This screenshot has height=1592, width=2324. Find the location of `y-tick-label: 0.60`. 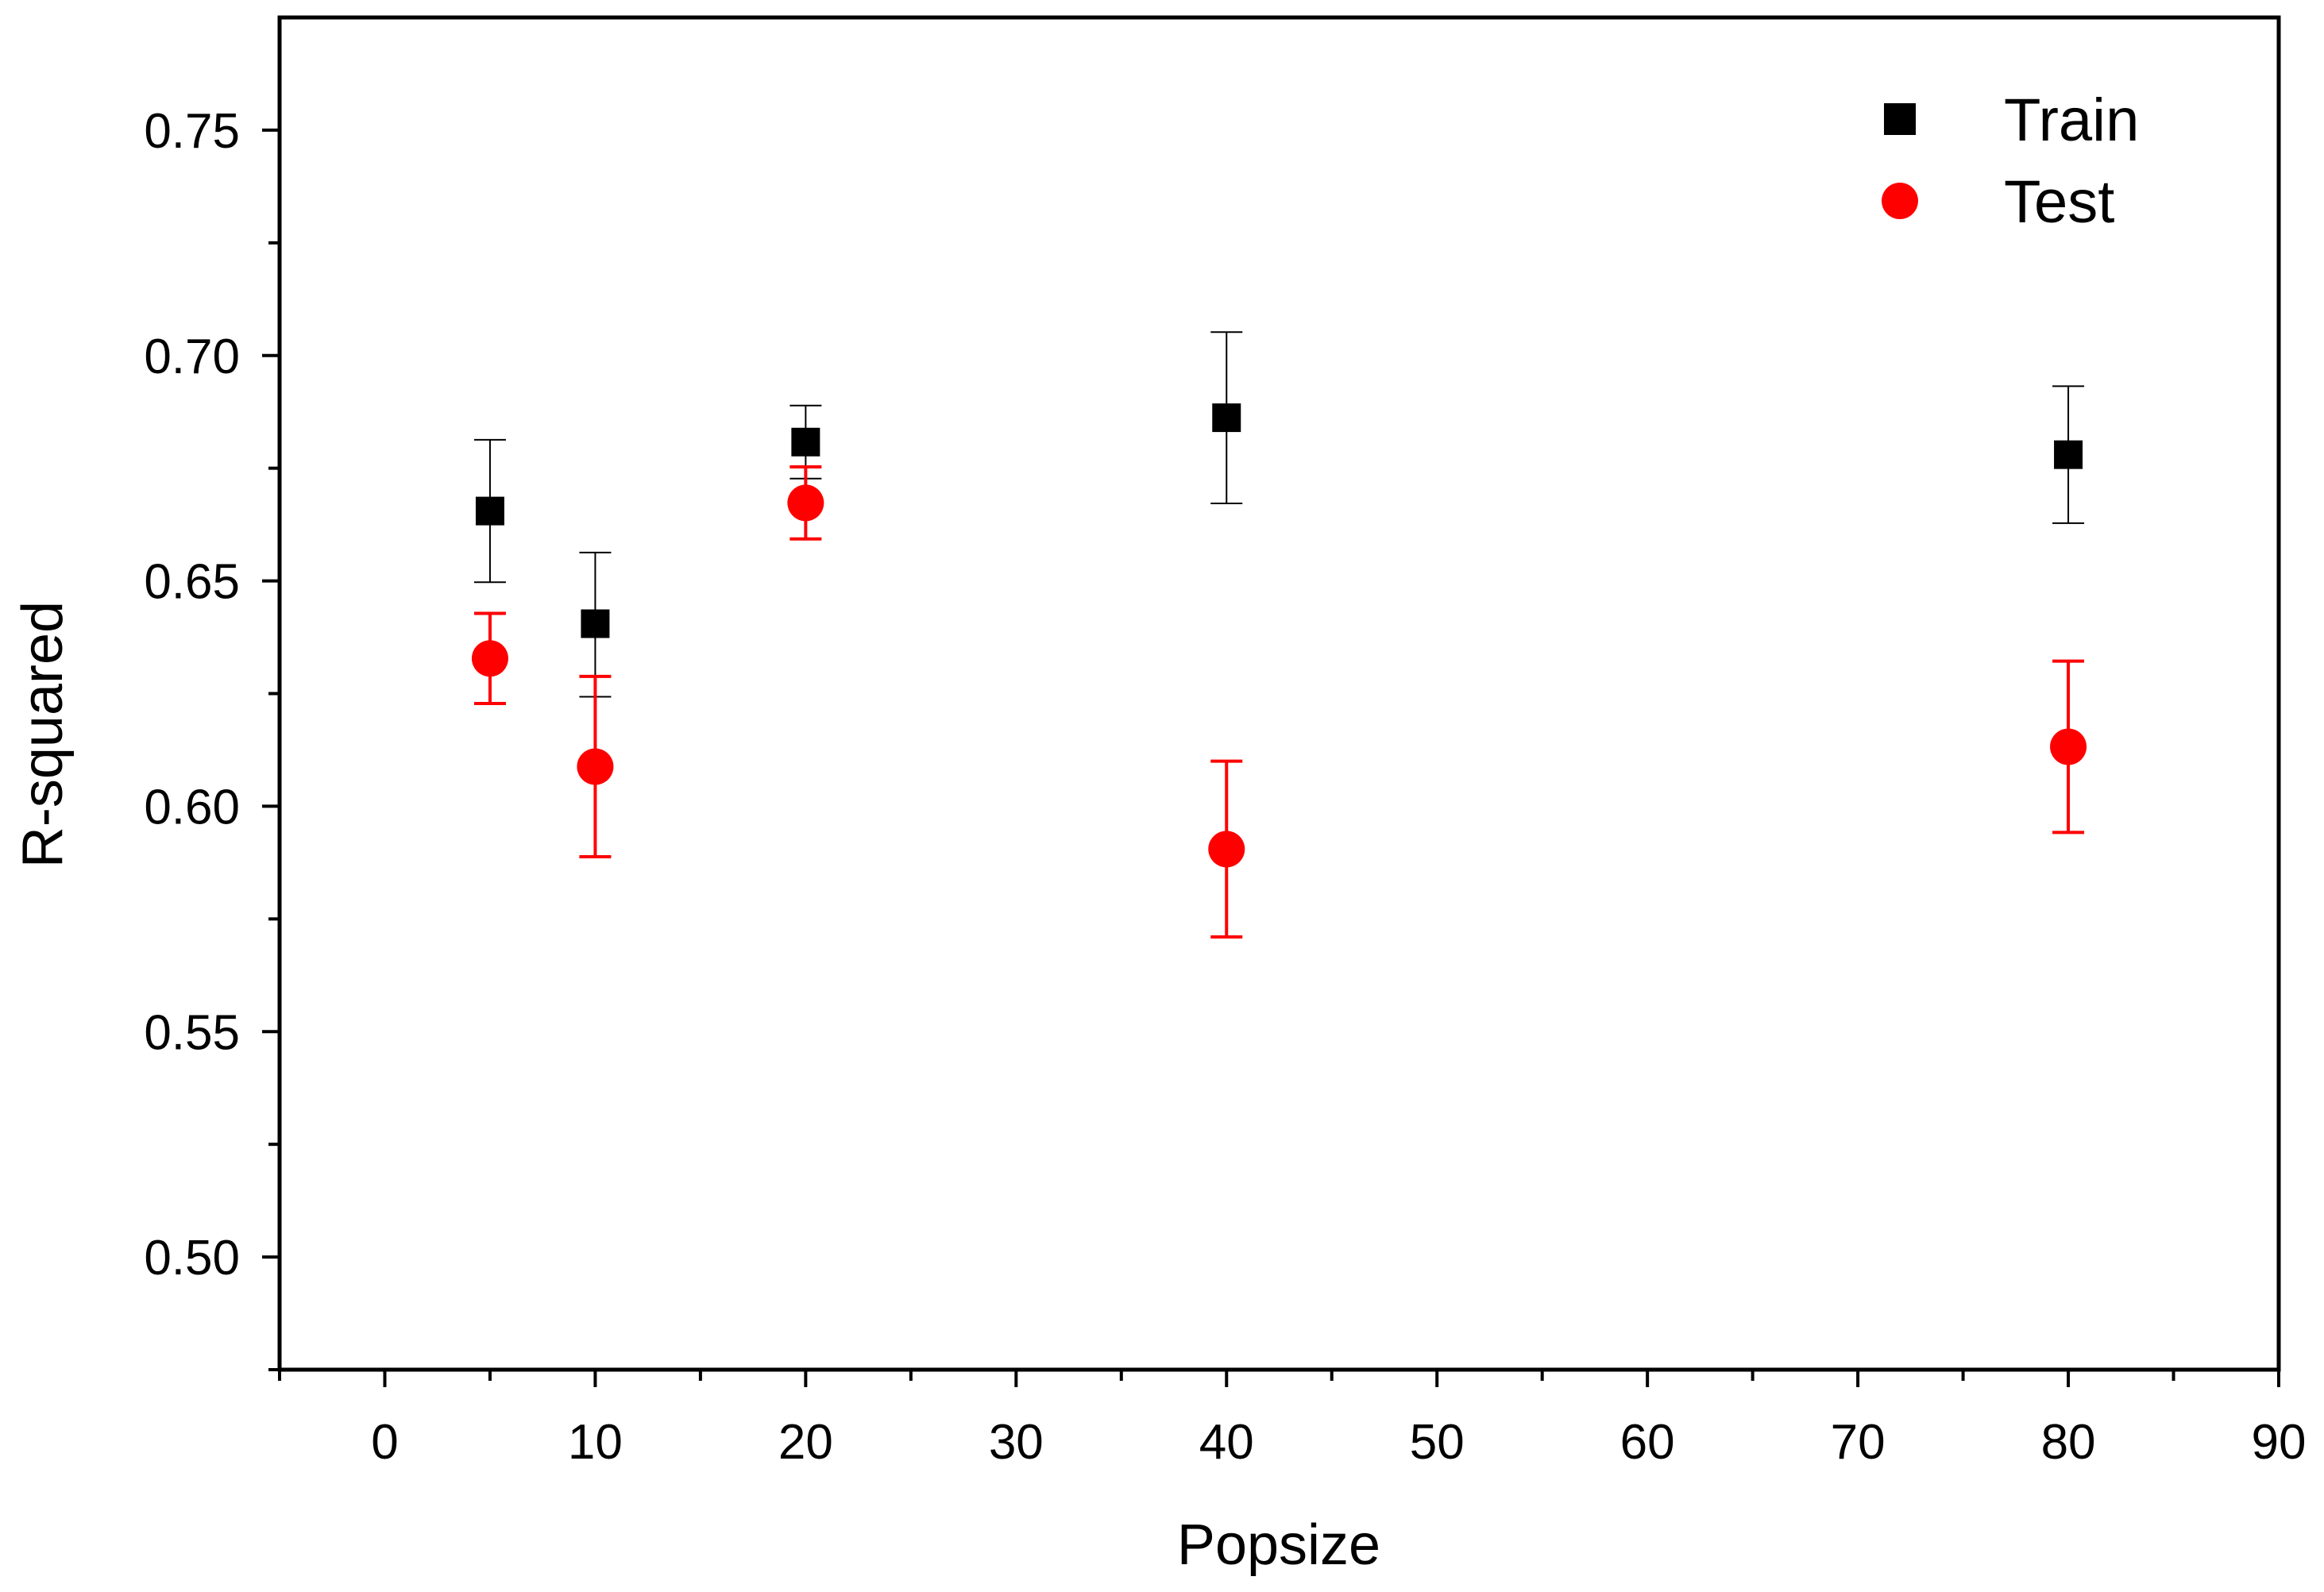

y-tick-label: 0.60 is located at coordinates (192, 807).